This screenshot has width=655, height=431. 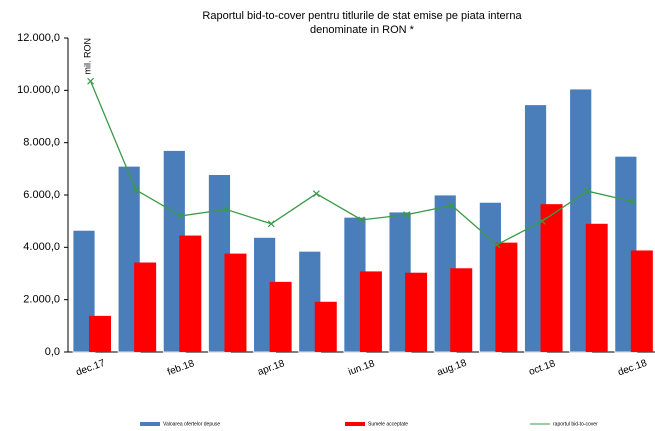 What do you see at coordinates (388, 424) in the screenshot?
I see `legend-label: Sumele acceptate` at bounding box center [388, 424].